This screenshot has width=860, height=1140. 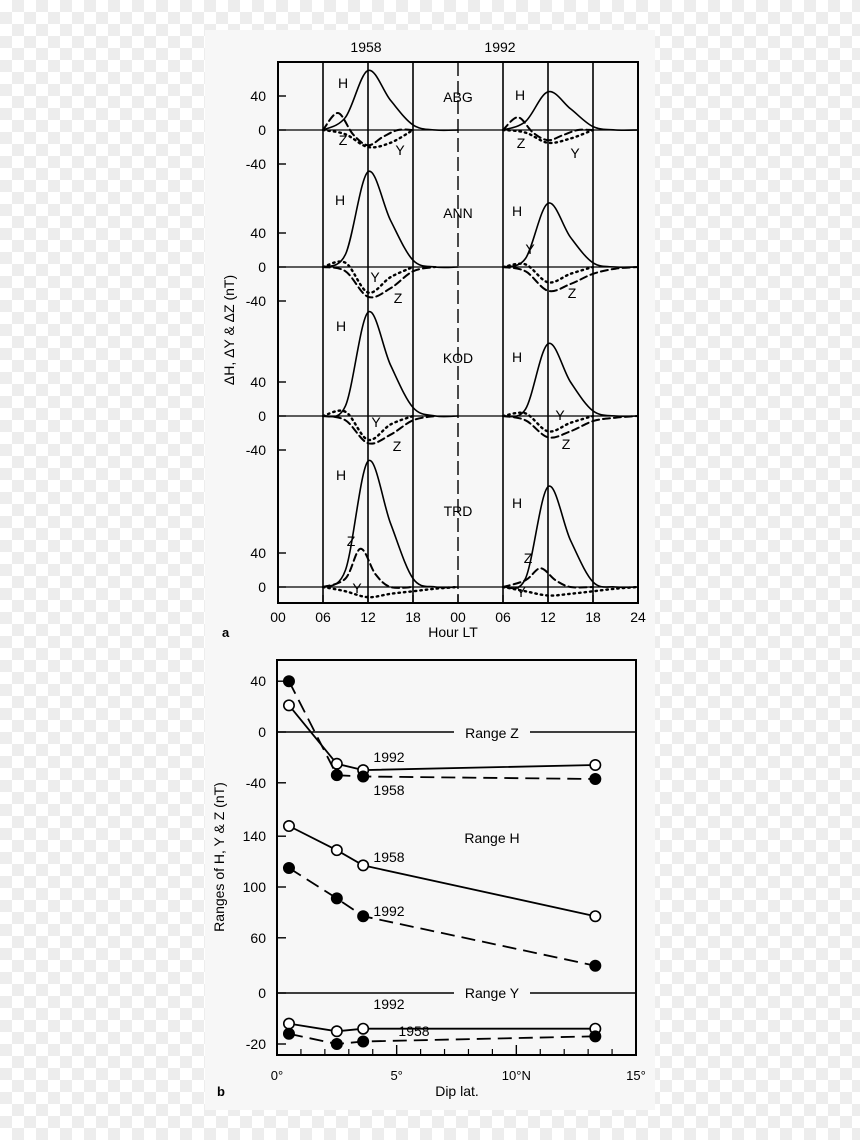 What do you see at coordinates (258, 938) in the screenshot?
I see `y-tick-label: 60` at bounding box center [258, 938].